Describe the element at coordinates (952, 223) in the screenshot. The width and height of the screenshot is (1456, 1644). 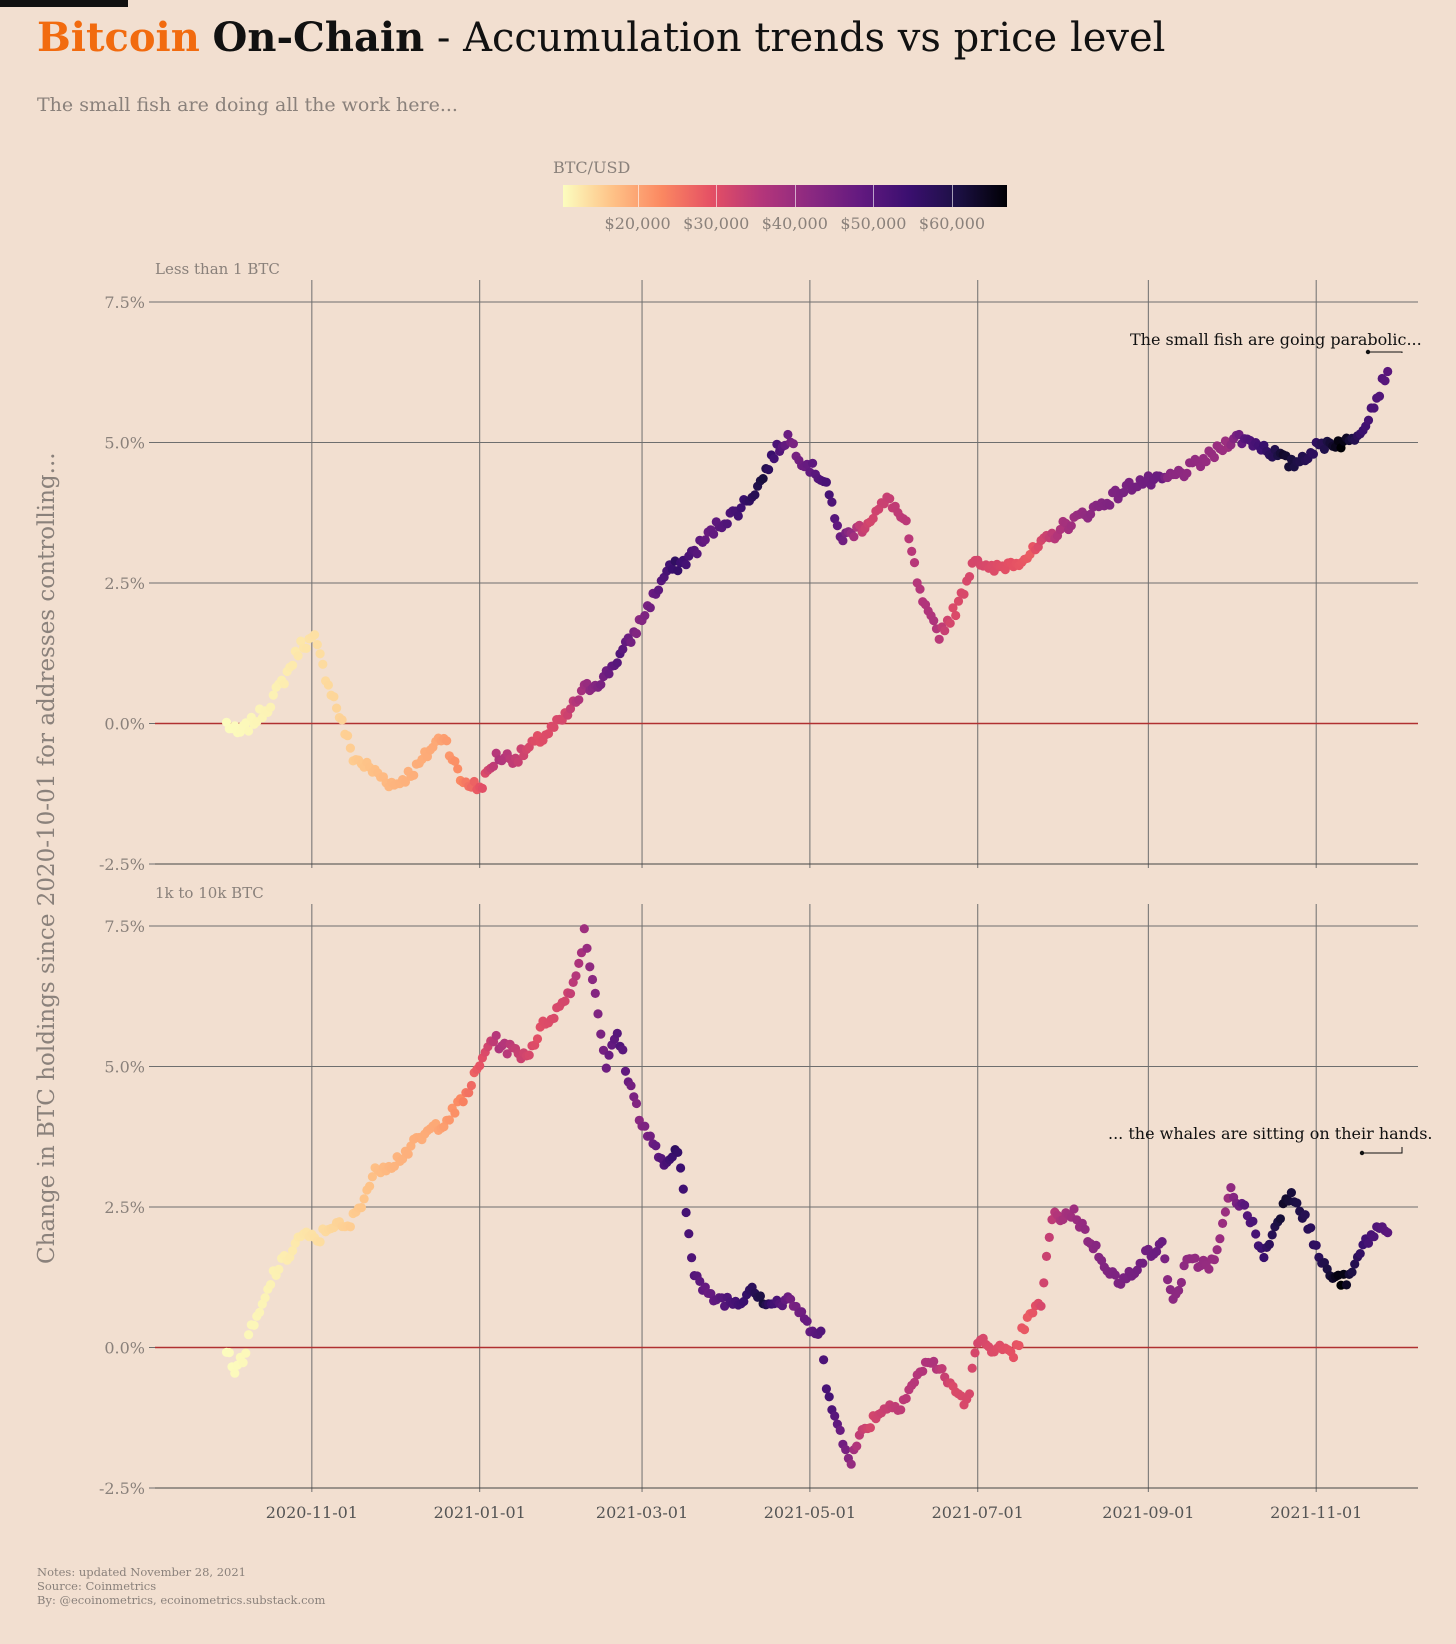
I see `legend-label: $60,000` at that location.